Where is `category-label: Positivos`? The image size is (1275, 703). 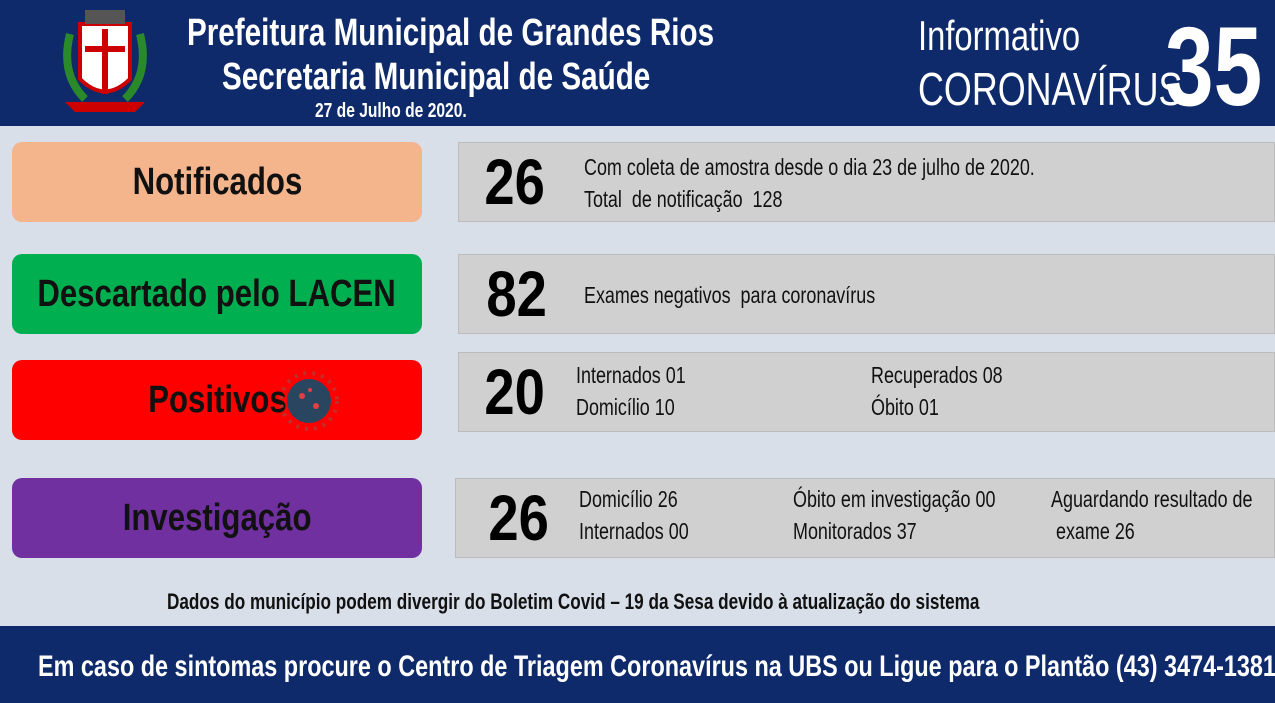
category-label: Positivos is located at coordinates (217, 399).